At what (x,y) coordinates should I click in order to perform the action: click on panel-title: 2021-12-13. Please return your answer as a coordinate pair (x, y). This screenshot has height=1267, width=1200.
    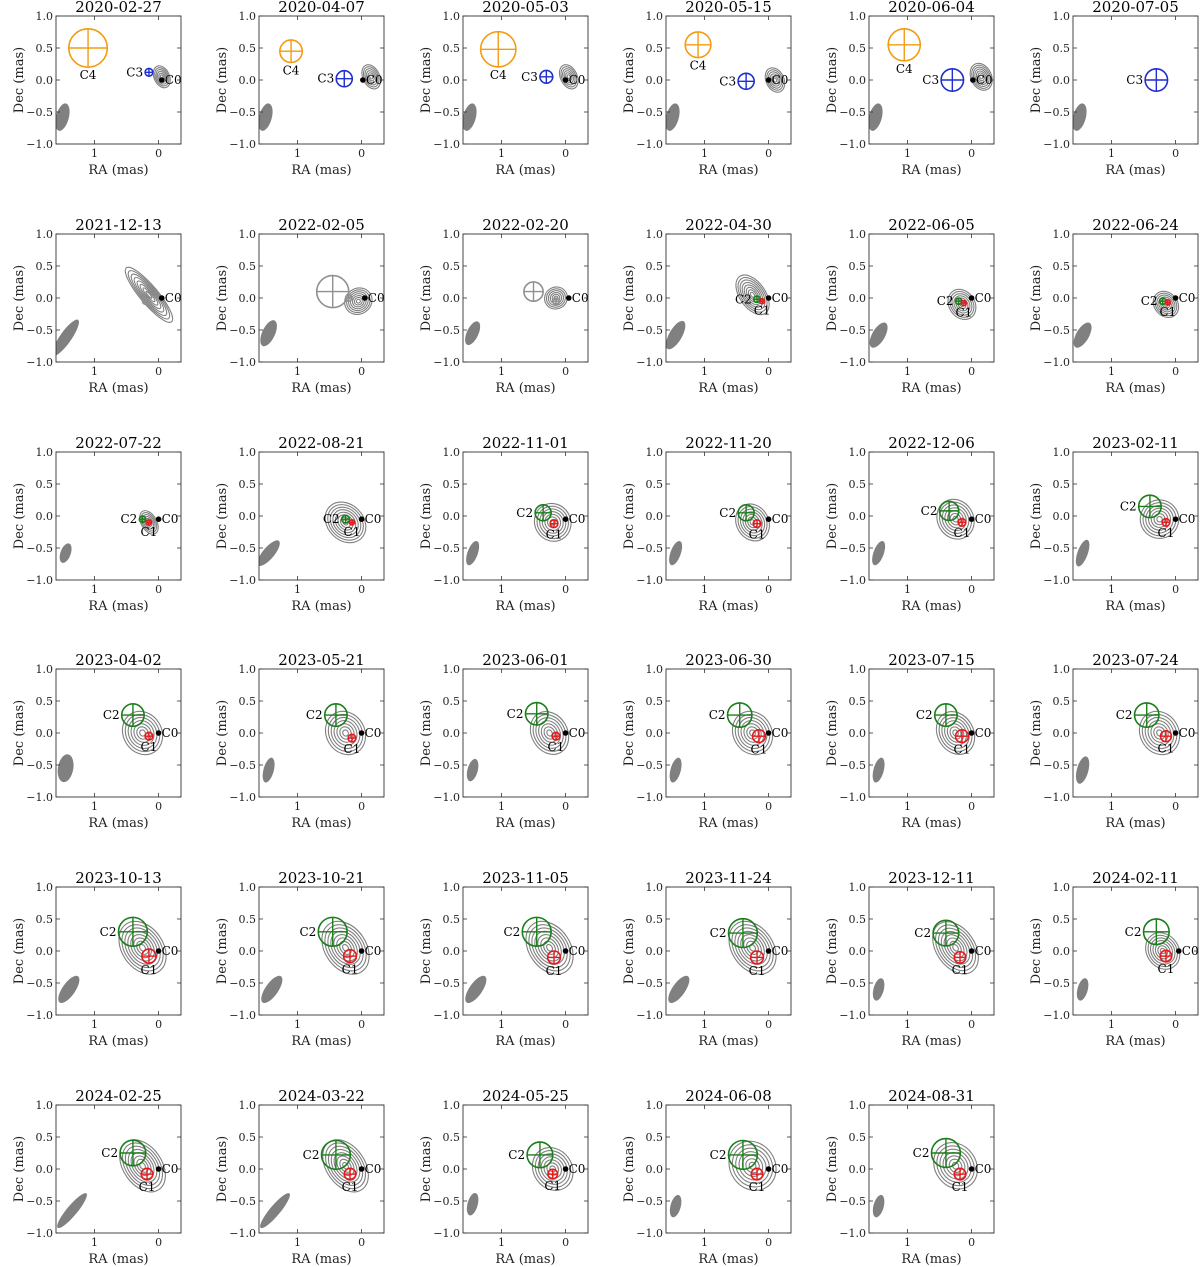
    Looking at the image, I should click on (118, 225).